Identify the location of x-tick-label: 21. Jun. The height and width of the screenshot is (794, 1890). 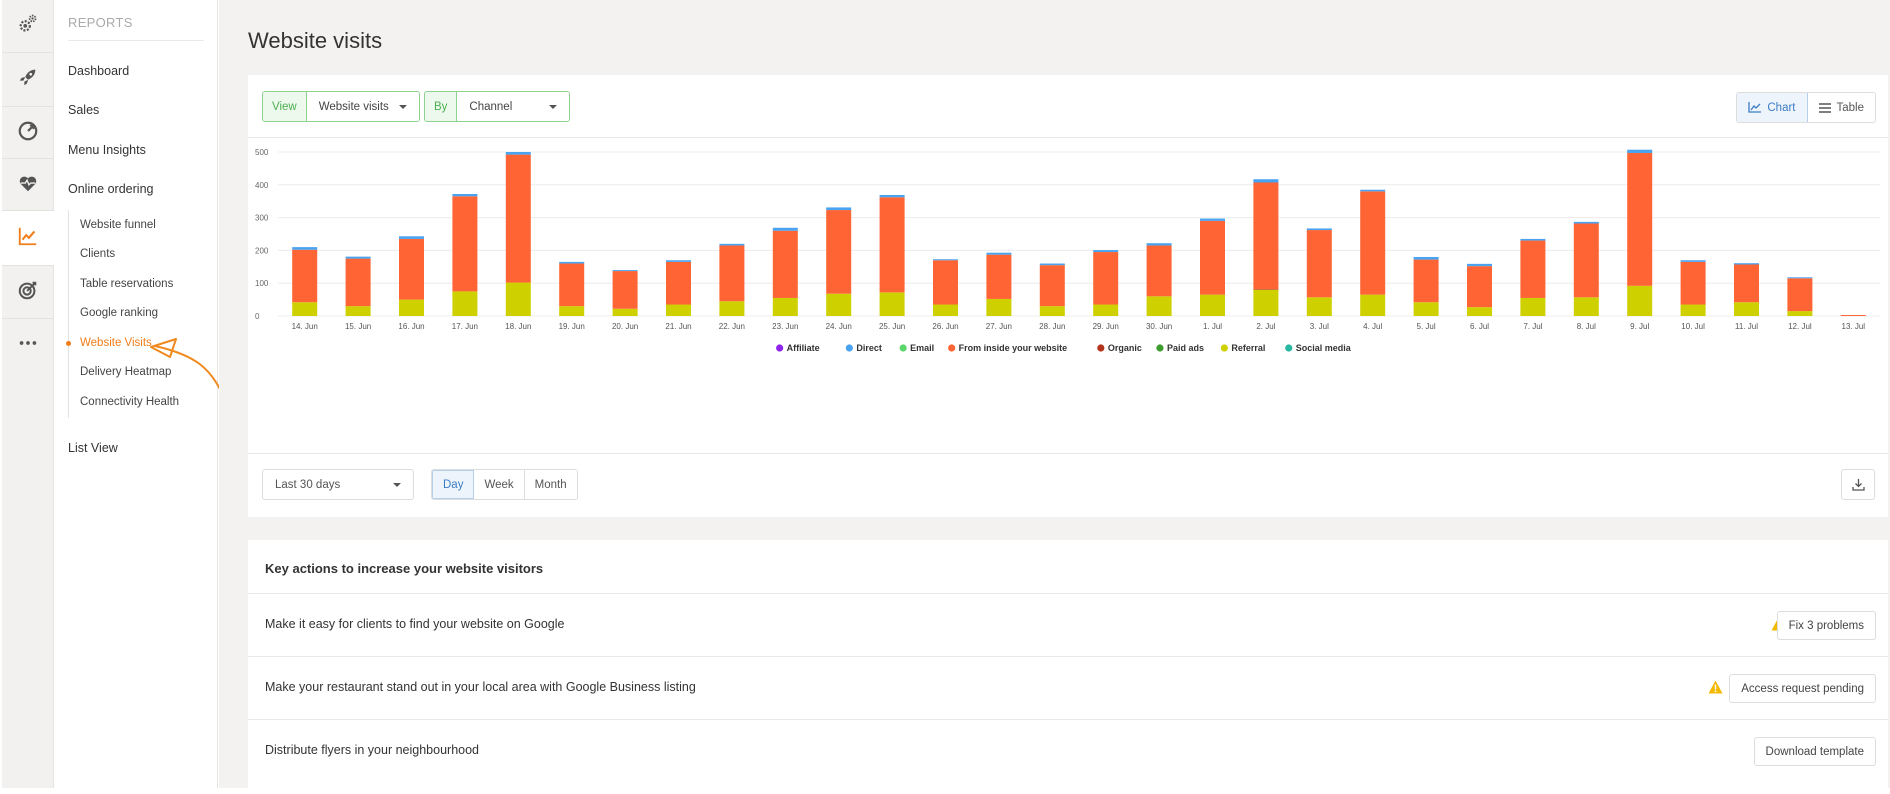
(678, 326).